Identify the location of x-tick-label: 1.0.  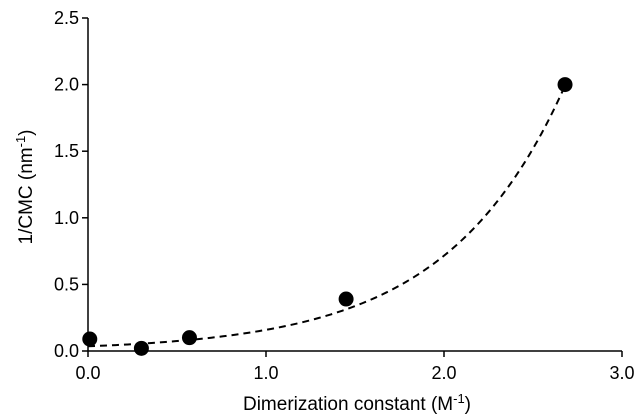
(265, 373).